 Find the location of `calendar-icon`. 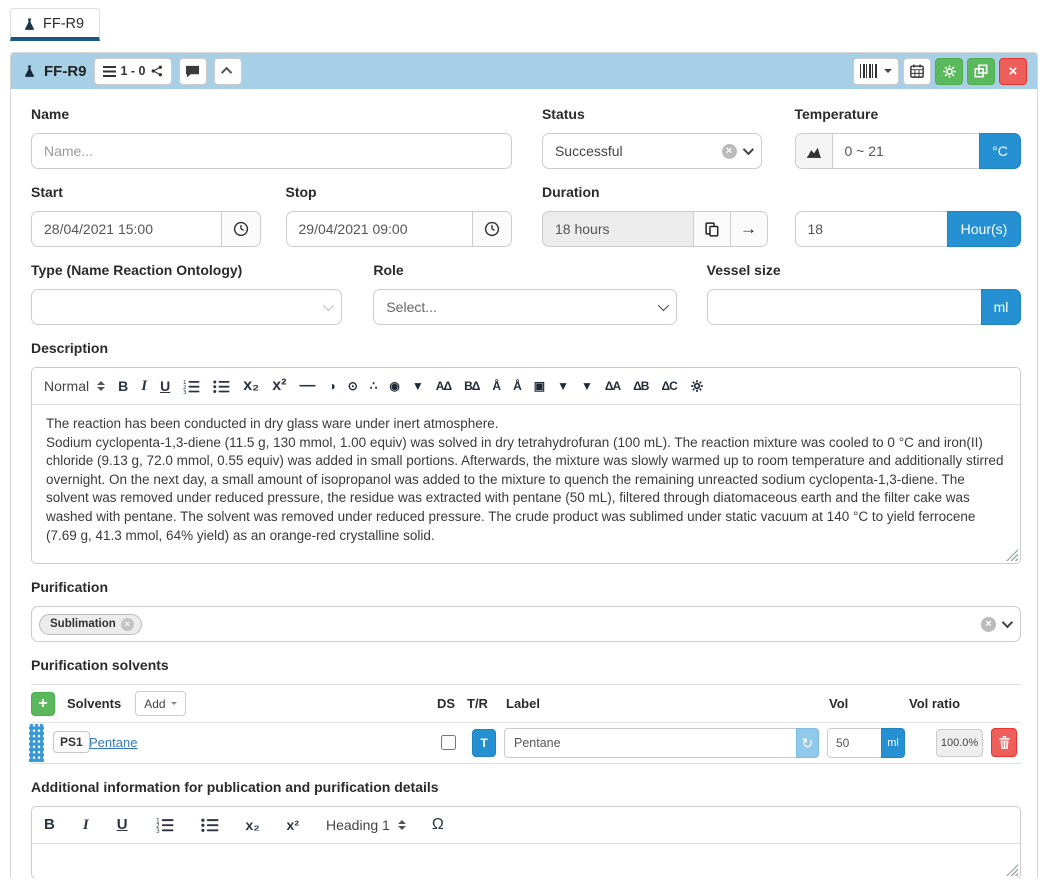

calendar-icon is located at coordinates (917, 71).